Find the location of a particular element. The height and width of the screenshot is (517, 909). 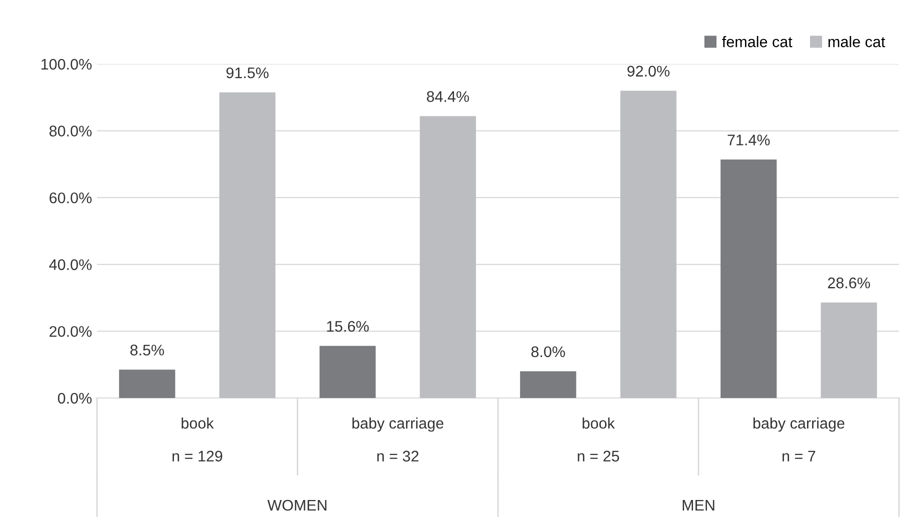

category-label: baby carriage n = 7 is located at coordinates (798, 439).